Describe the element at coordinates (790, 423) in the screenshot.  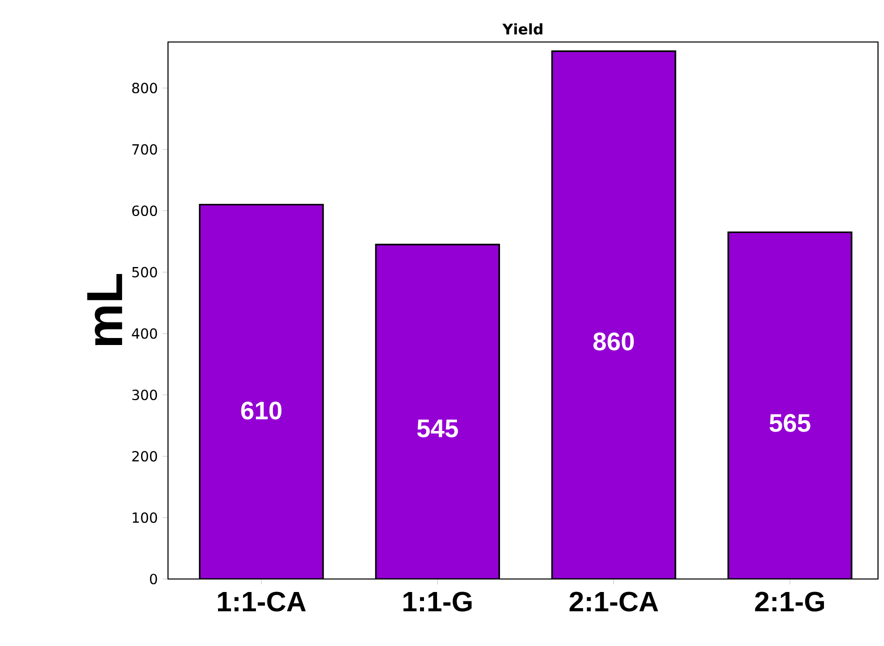
I see `data-label: 565` at that location.